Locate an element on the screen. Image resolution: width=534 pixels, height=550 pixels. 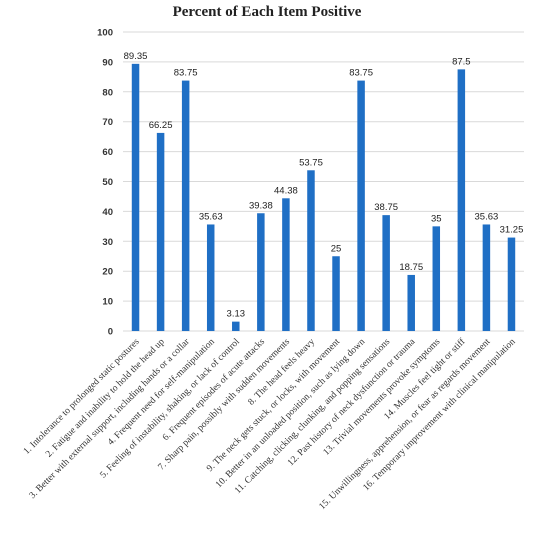
y-tick-label: 40 is located at coordinates (107, 212).